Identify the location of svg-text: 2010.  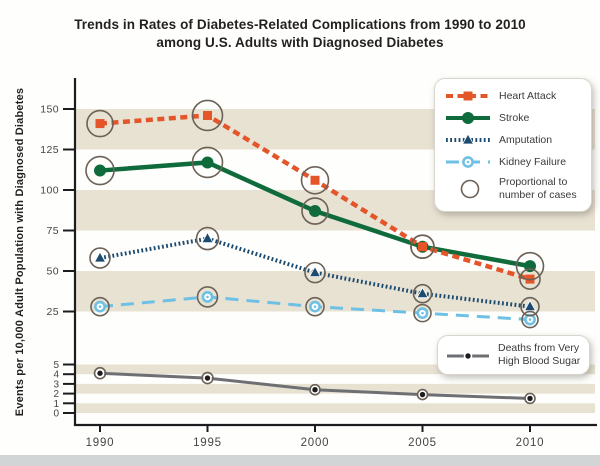
(530, 443).